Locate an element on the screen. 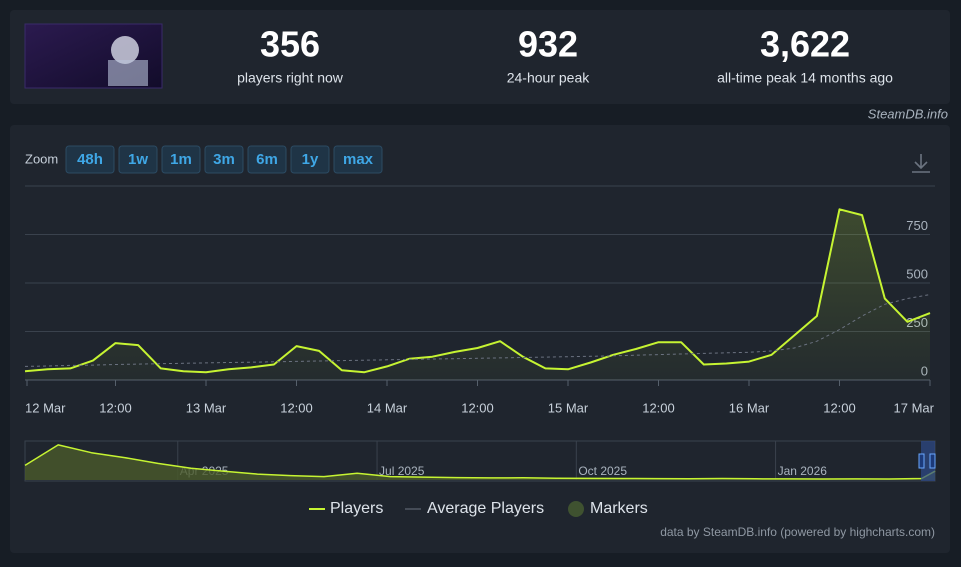  y-tick-label: 500 is located at coordinates (917, 273).